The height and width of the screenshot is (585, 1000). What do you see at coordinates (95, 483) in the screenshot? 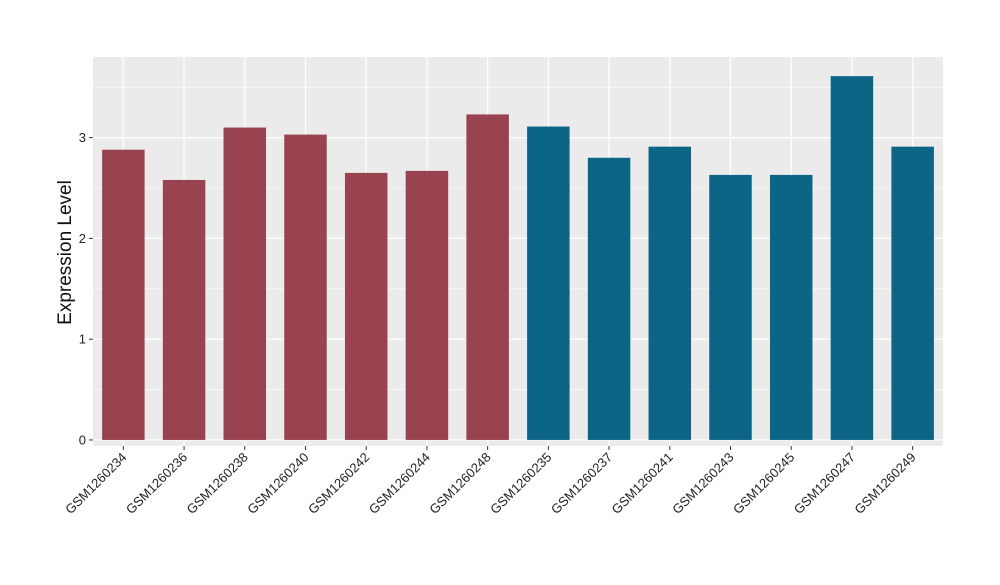
I see `x-tick-label: GSM1260234` at bounding box center [95, 483].